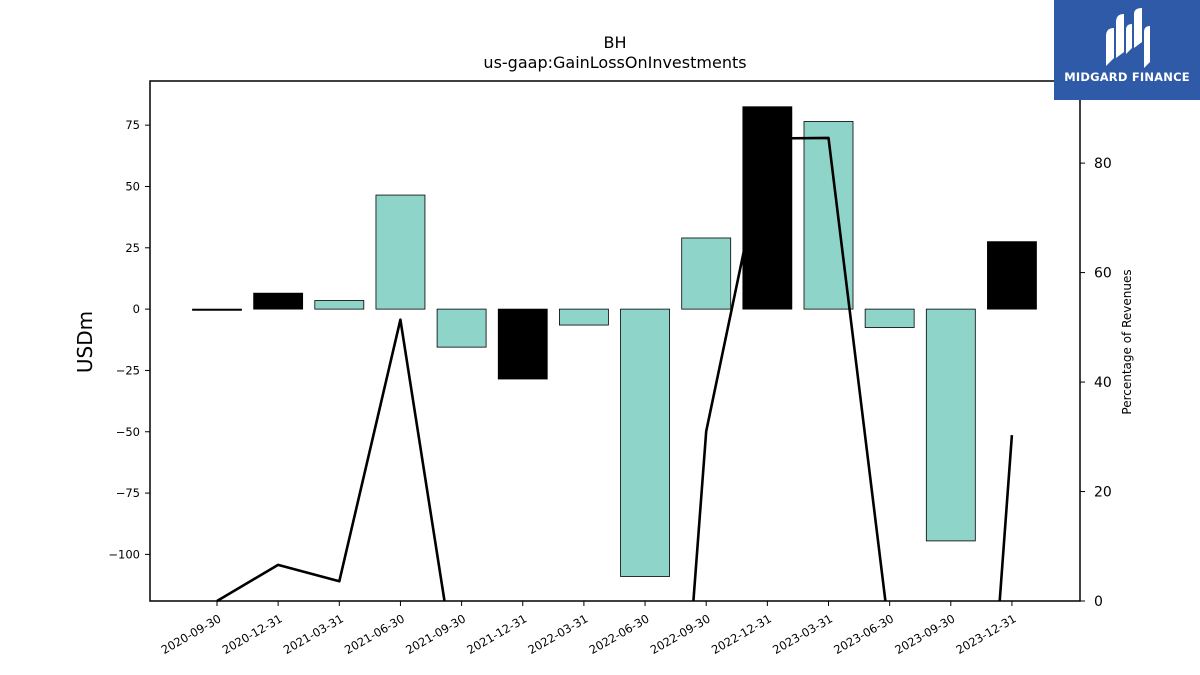 The width and height of the screenshot is (1200, 675). Describe the element at coordinates (863, 634) in the screenshot. I see `x-tick-label: 2023-06-30` at that location.